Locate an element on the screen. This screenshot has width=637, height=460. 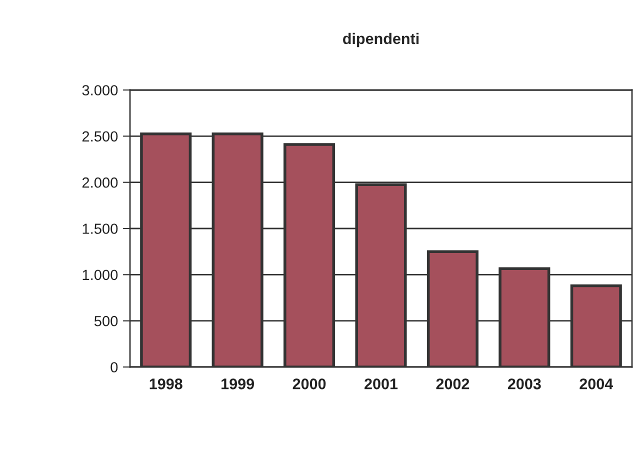
y-tick-label: 2.000 is located at coordinates (100, 182).